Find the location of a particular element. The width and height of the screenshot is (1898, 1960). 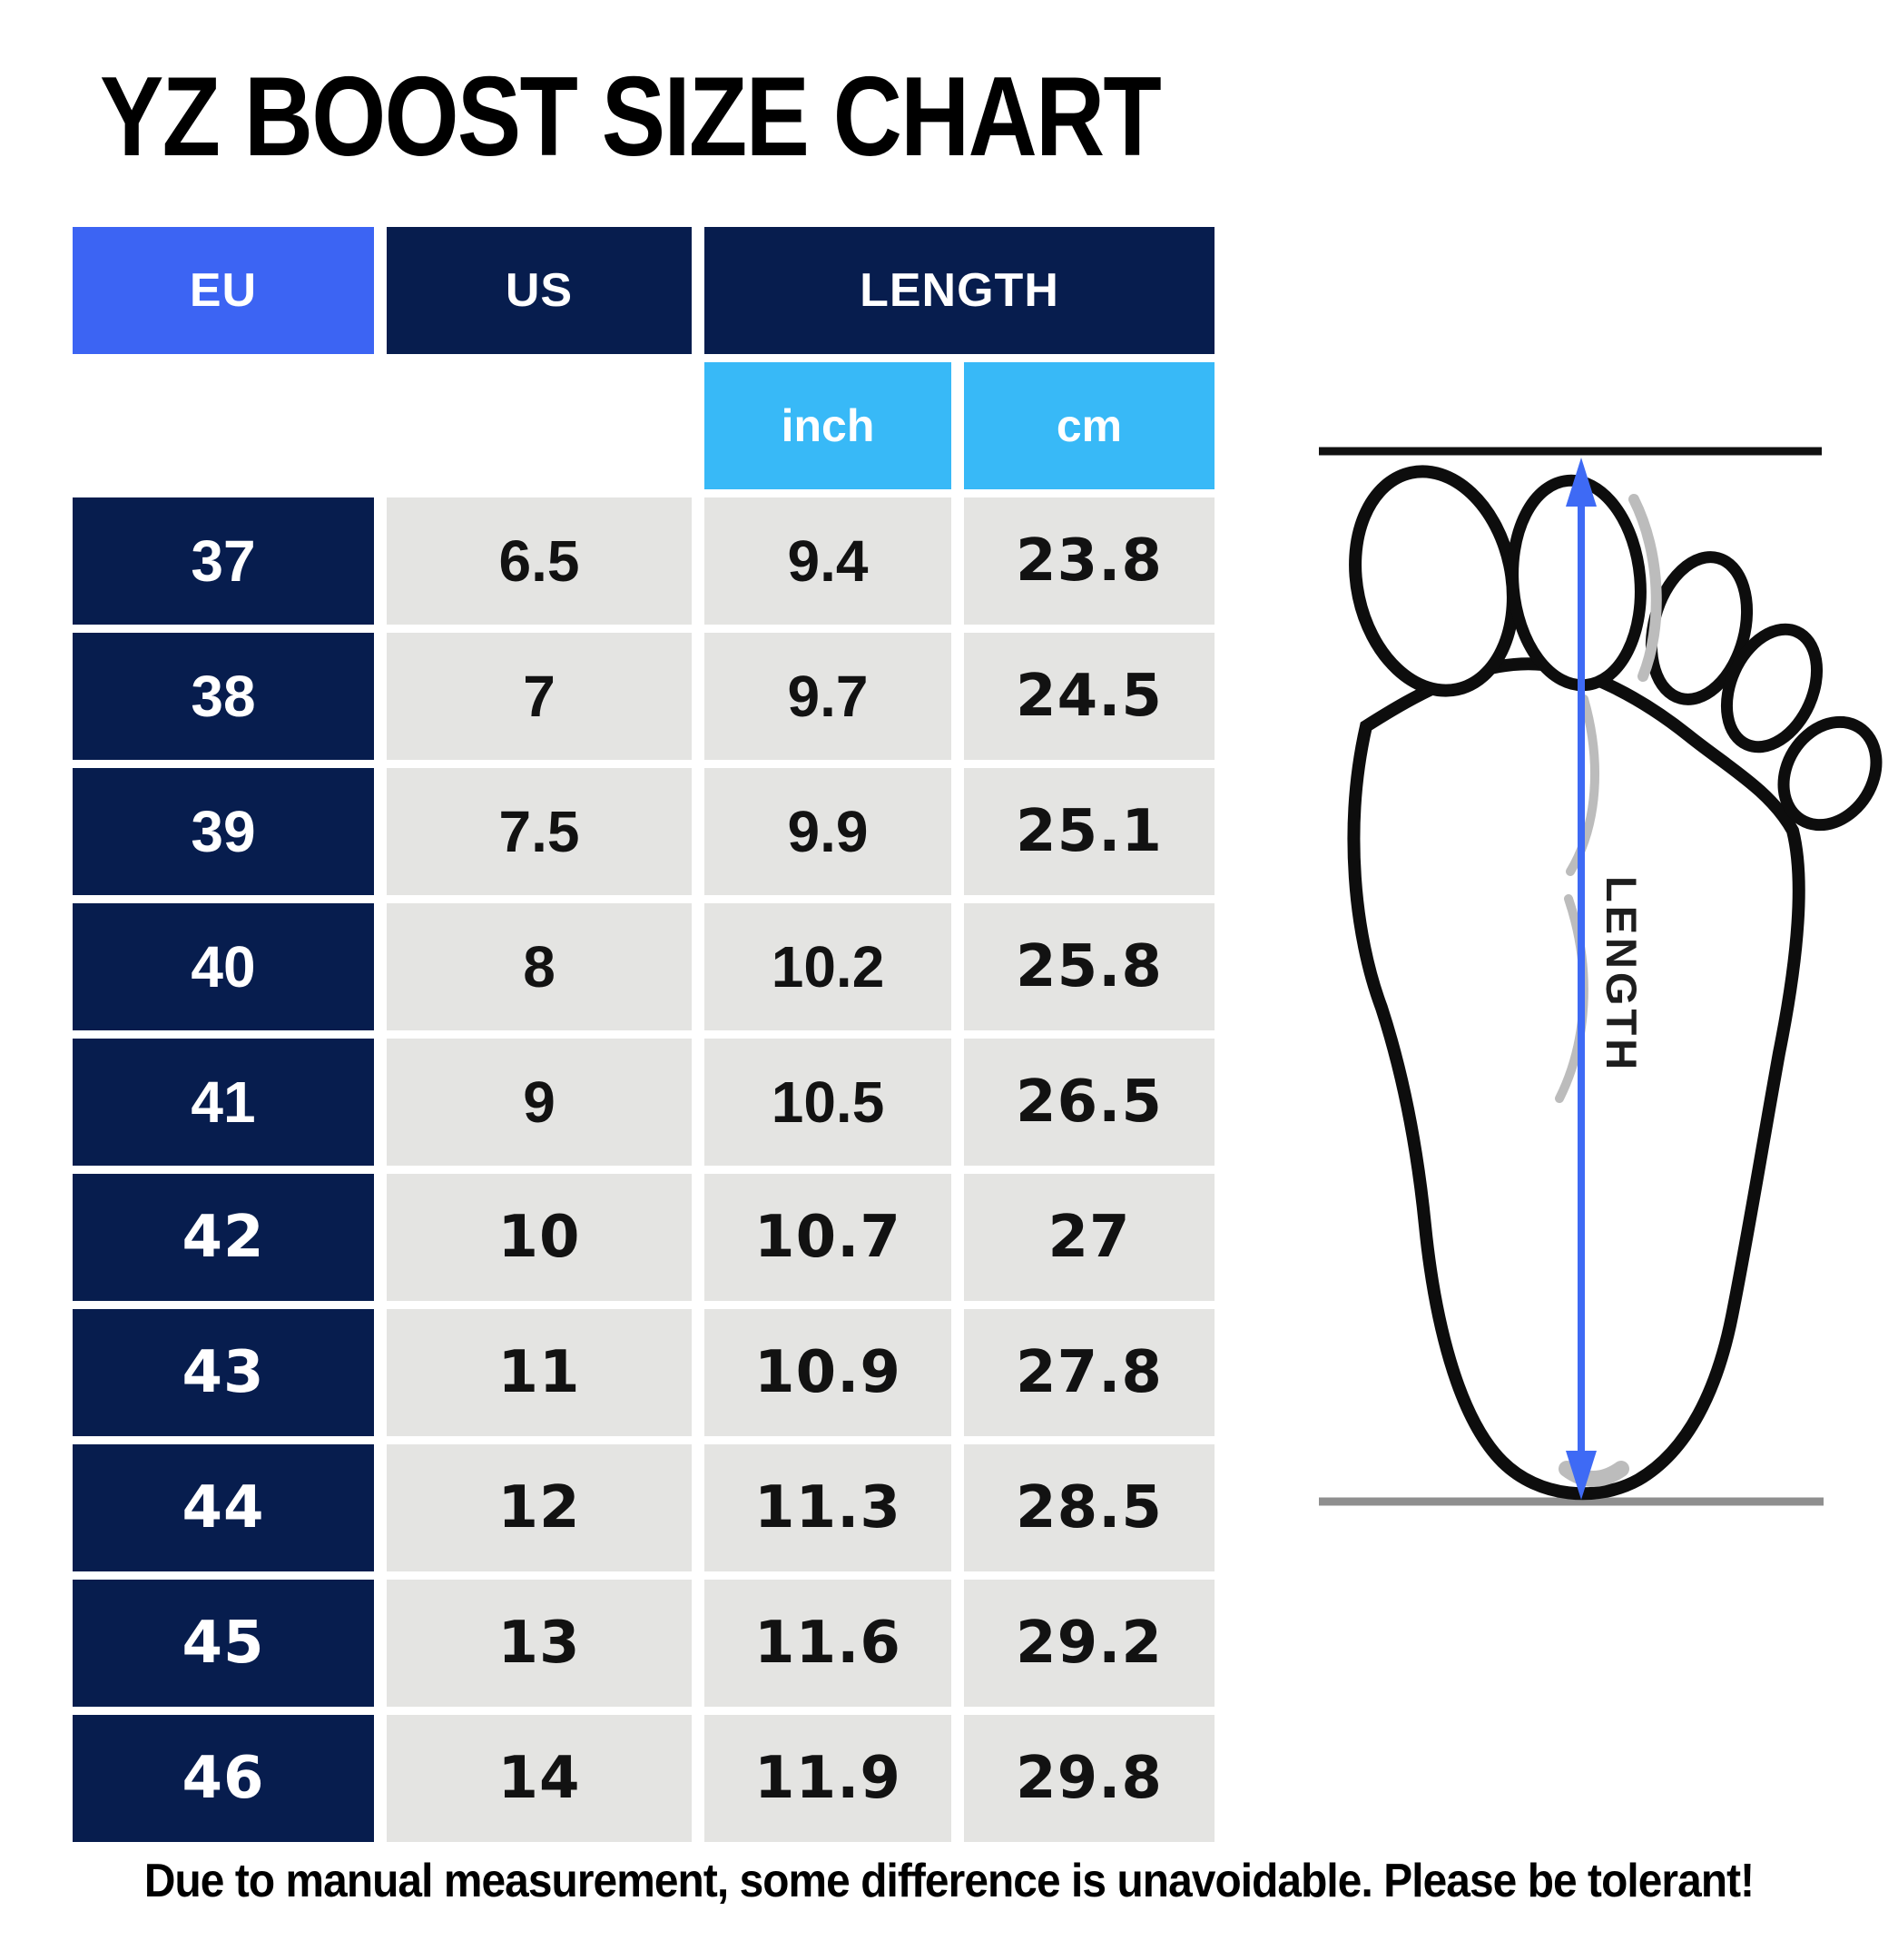

cell-cm: 28.5 is located at coordinates (1089, 1508).